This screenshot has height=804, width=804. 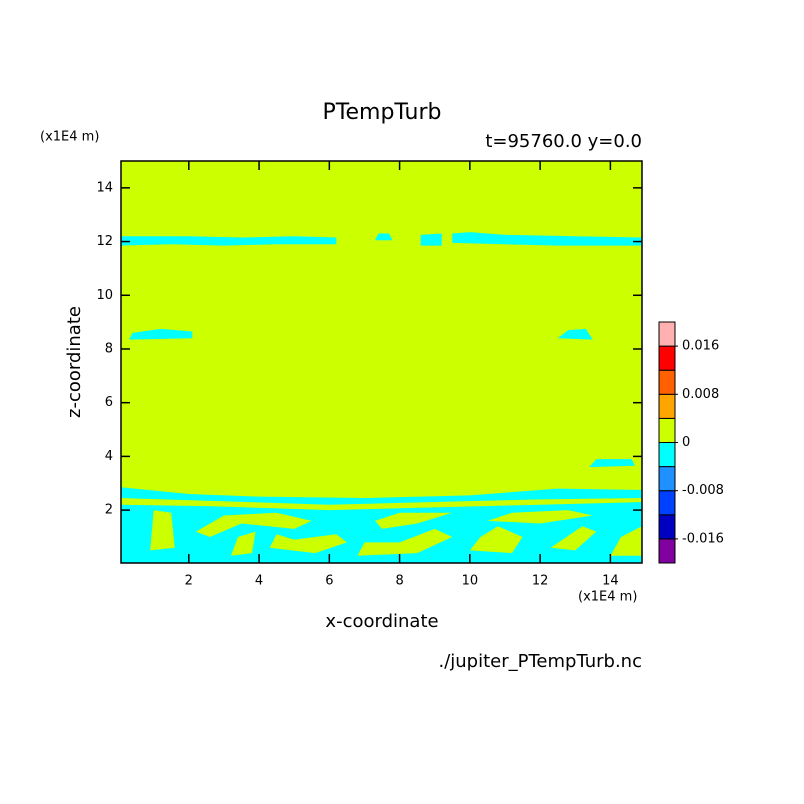 What do you see at coordinates (607, 597) in the screenshot?
I see `x-units: (x1E4 m)` at bounding box center [607, 597].